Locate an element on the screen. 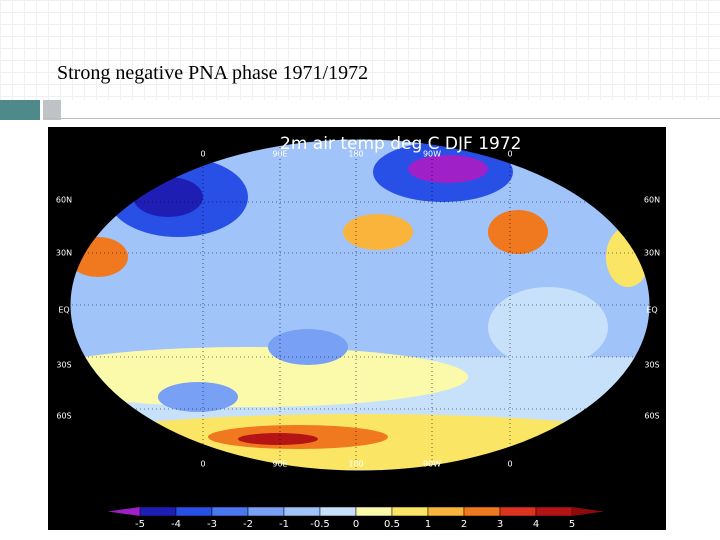 This screenshot has width=720, height=540. figure-title: 2m air temp deg C DJF 1972 is located at coordinates (400, 144).